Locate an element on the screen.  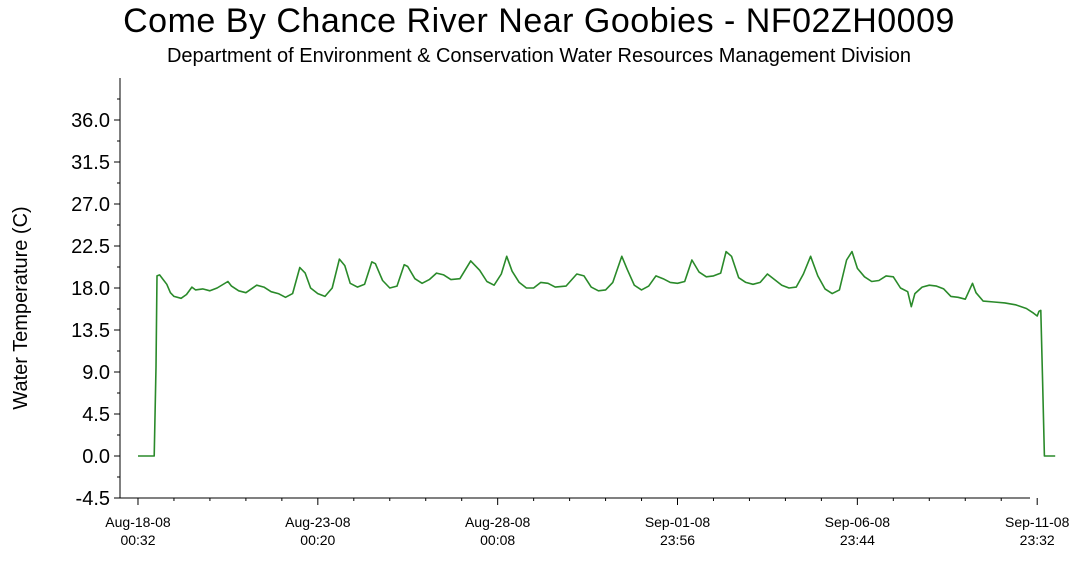
y-tick-label: 22.5 is located at coordinates (90, 247).